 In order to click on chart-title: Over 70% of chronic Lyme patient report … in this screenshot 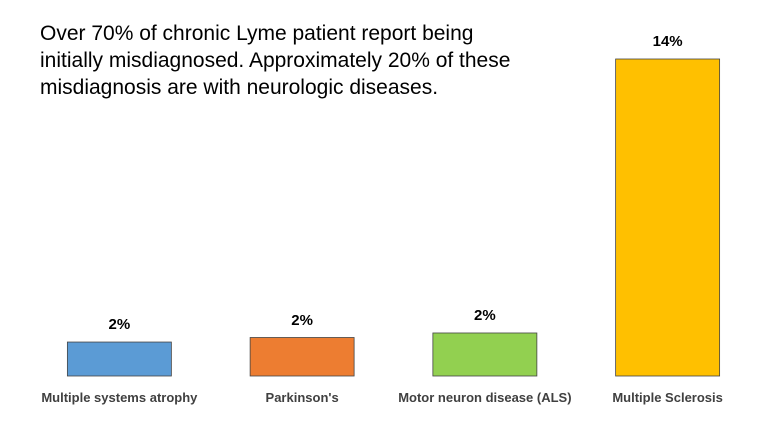, I will do `click(257, 33)`.